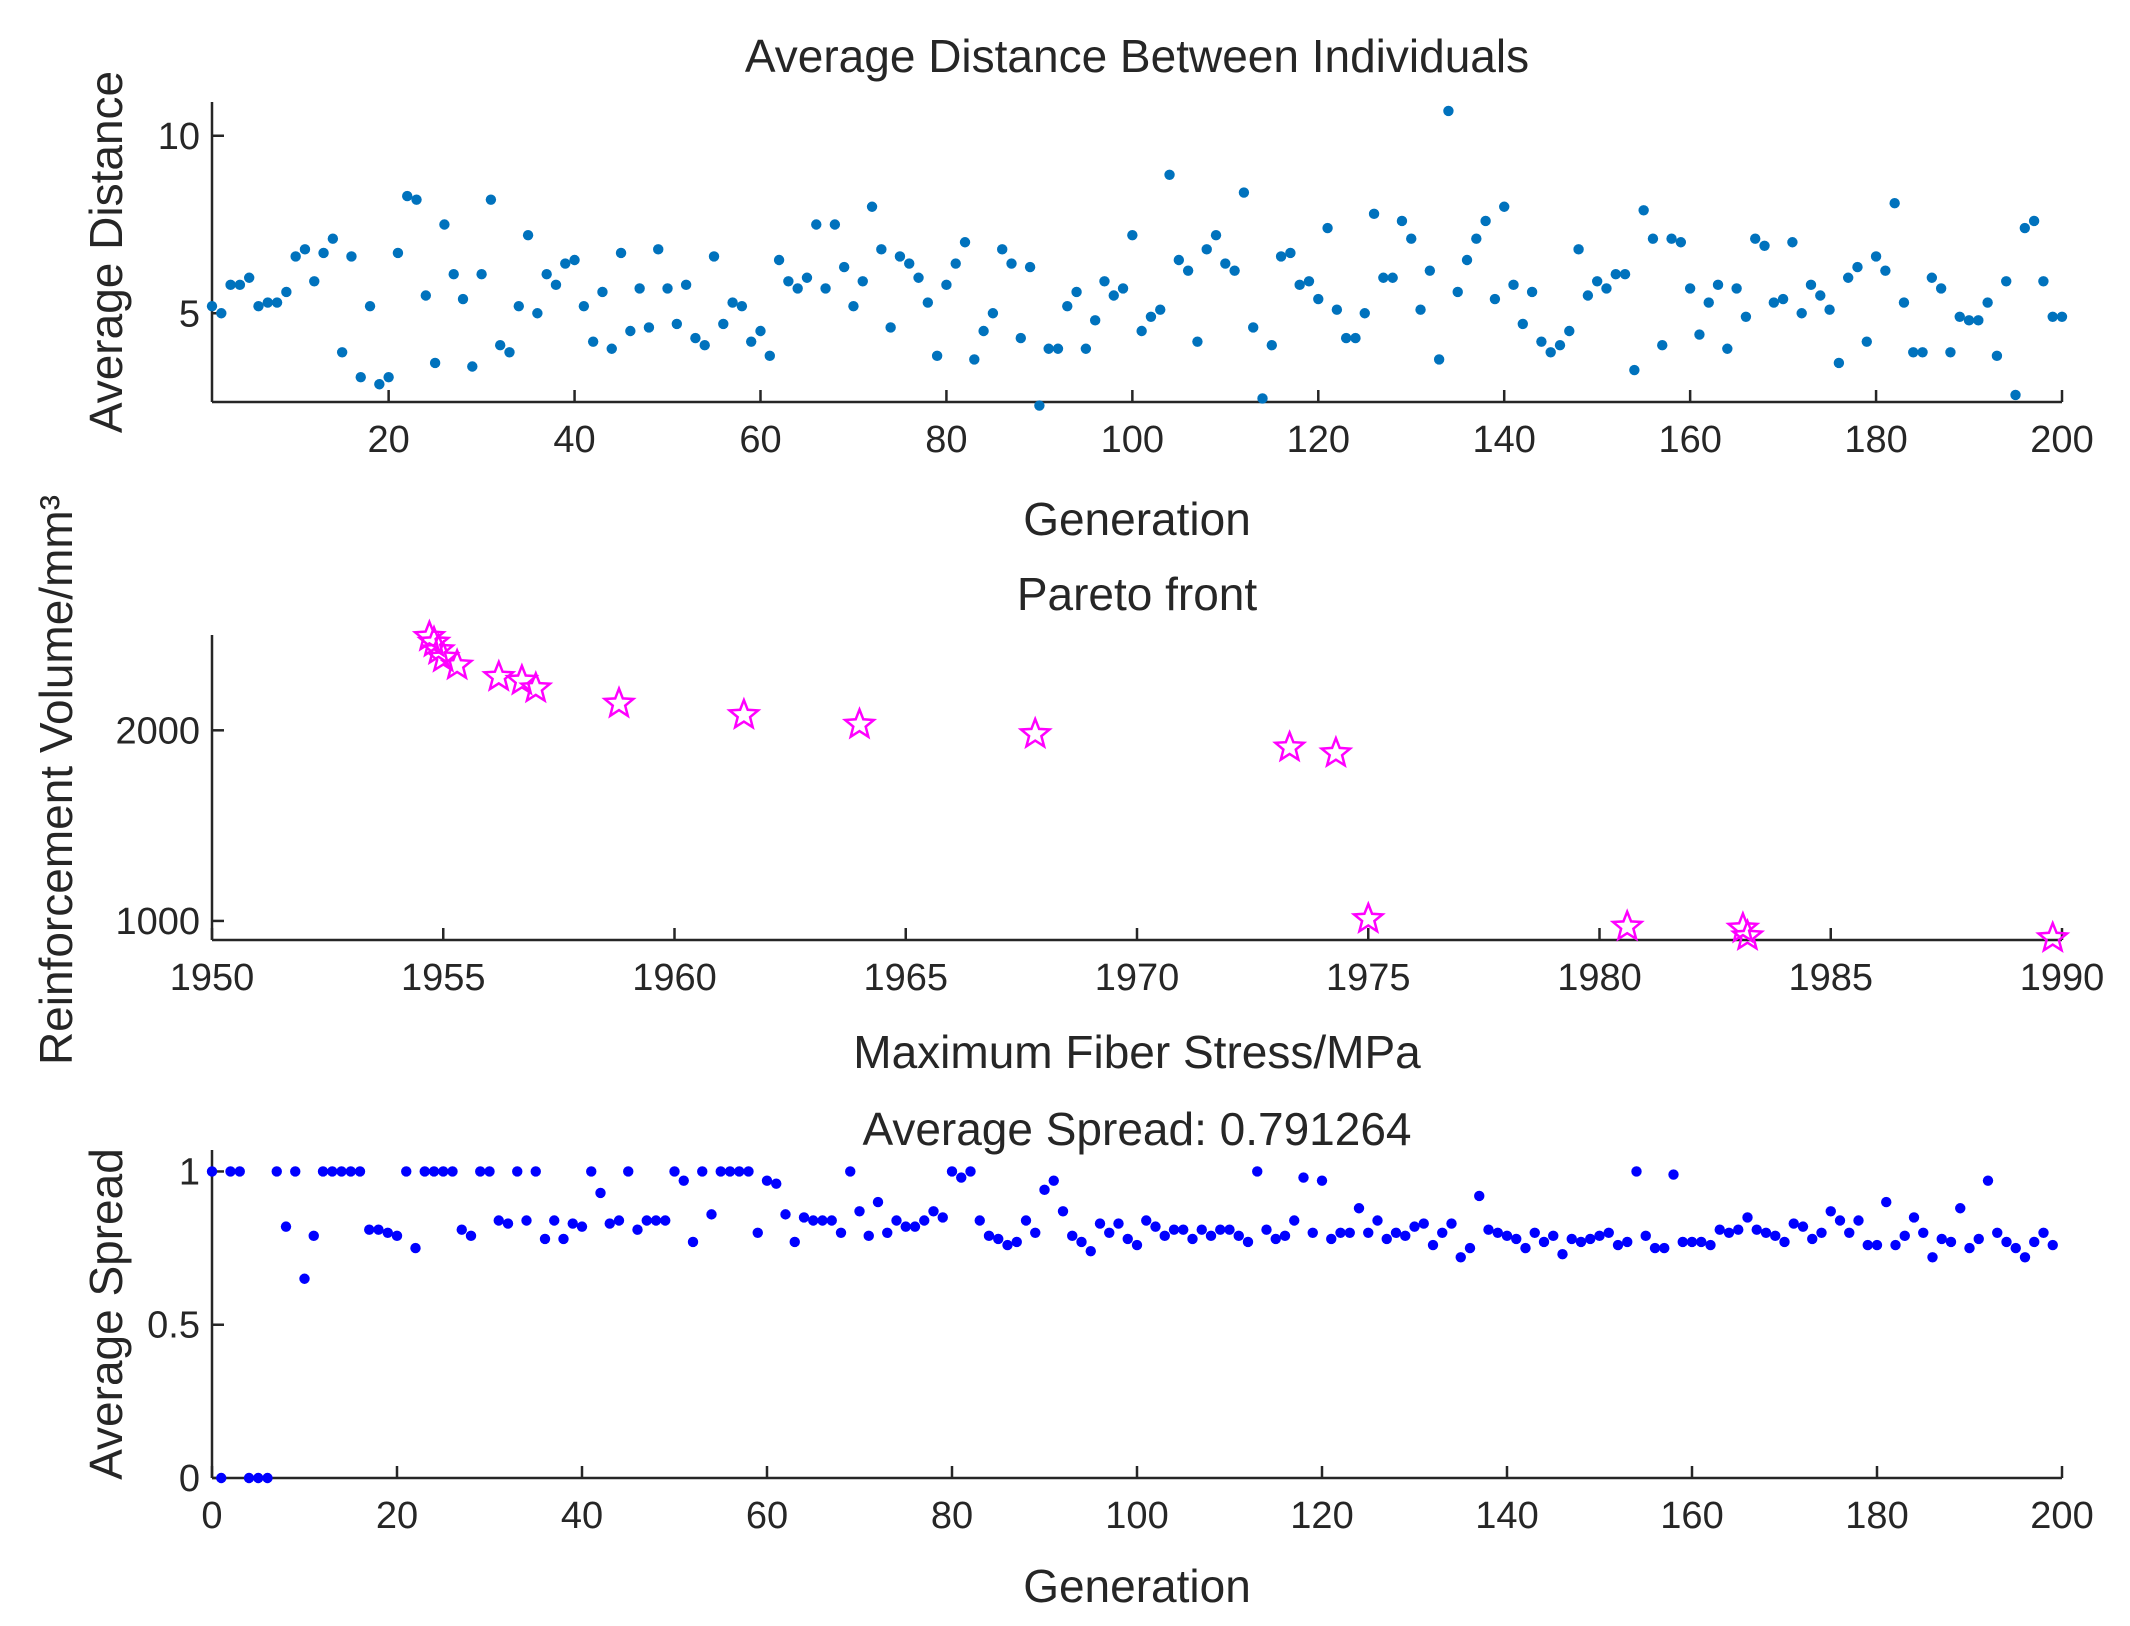  Describe the element at coordinates (1137, 56) in the screenshot. I see `chart-title: Average Distance Between Individuals` at that location.